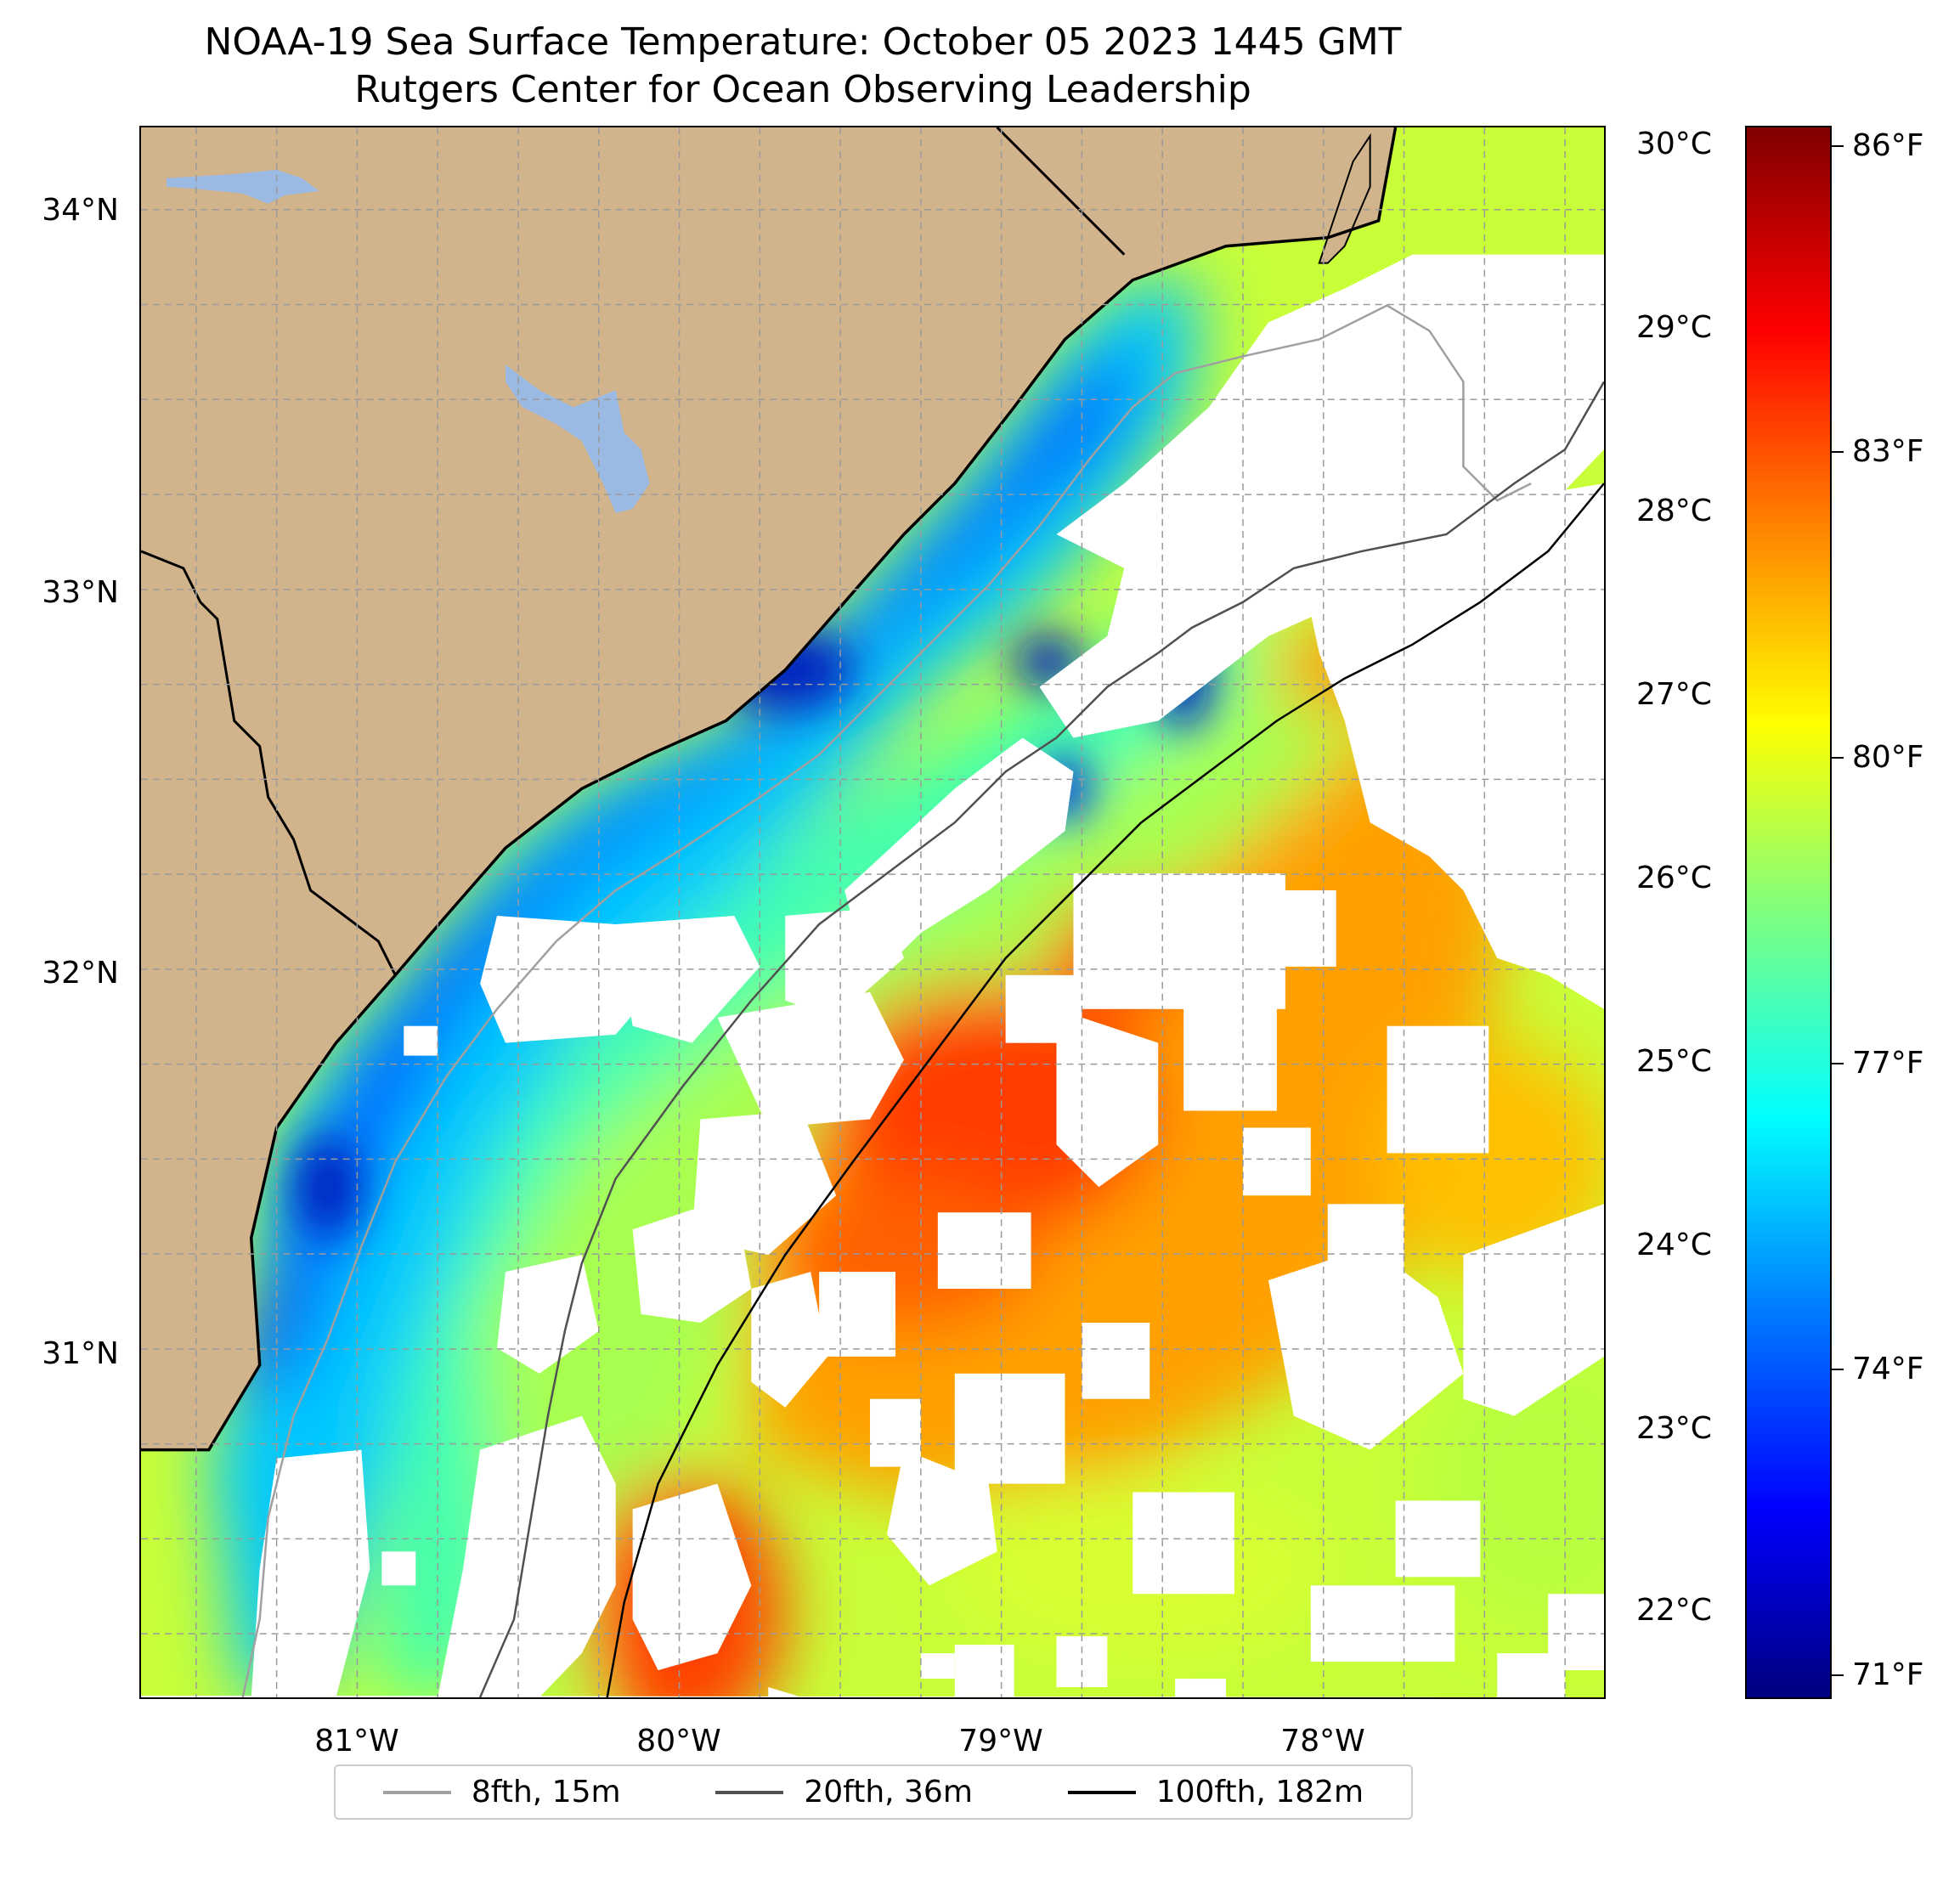 This screenshot has width=1960, height=1880. Describe the element at coordinates (1323, 1742) in the screenshot. I see `lon-label-78w: 78°W` at that location.